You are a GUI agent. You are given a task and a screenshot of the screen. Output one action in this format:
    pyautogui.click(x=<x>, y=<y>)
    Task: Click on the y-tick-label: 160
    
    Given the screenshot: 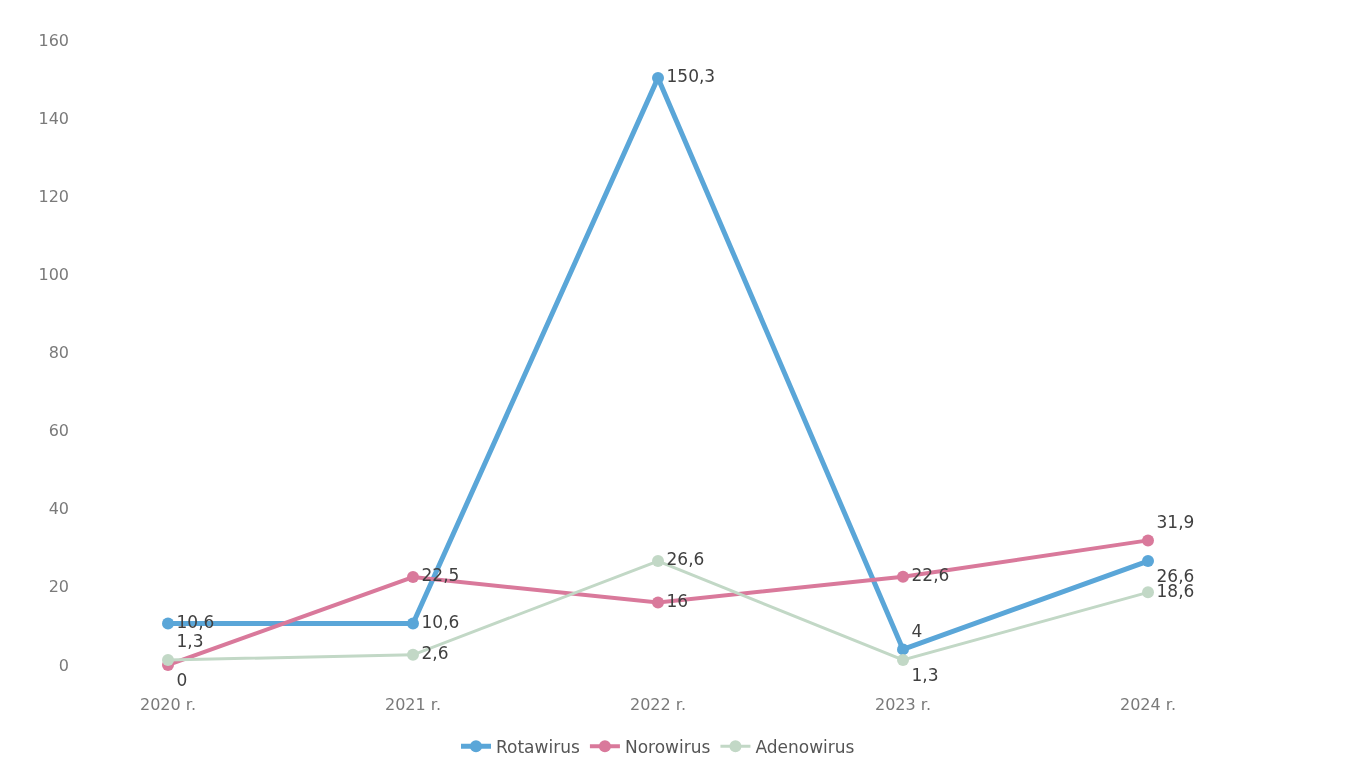 What is the action you would take?
    pyautogui.click(x=53, y=40)
    